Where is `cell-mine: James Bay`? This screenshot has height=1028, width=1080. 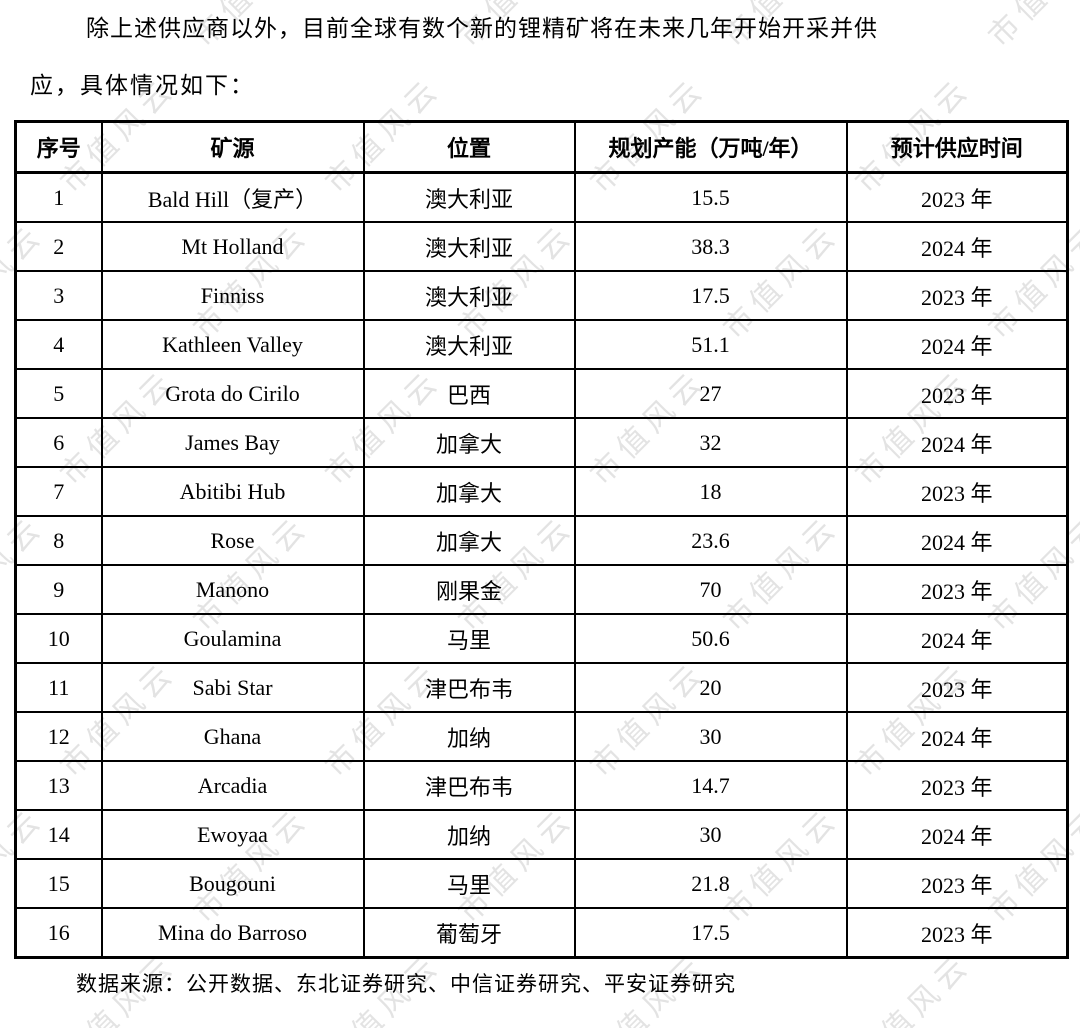 cell-mine: James Bay is located at coordinates (232, 442).